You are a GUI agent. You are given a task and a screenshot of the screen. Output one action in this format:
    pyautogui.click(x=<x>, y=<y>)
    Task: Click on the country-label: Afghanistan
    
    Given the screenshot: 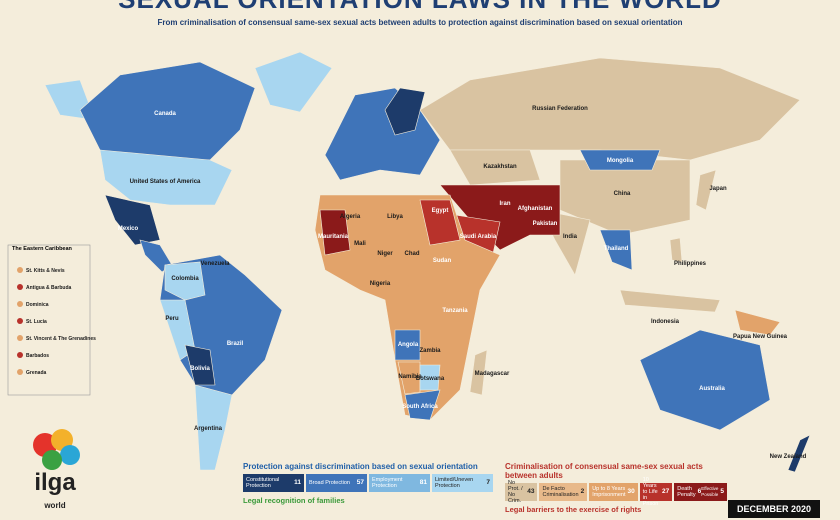 What is the action you would take?
    pyautogui.click(x=535, y=209)
    